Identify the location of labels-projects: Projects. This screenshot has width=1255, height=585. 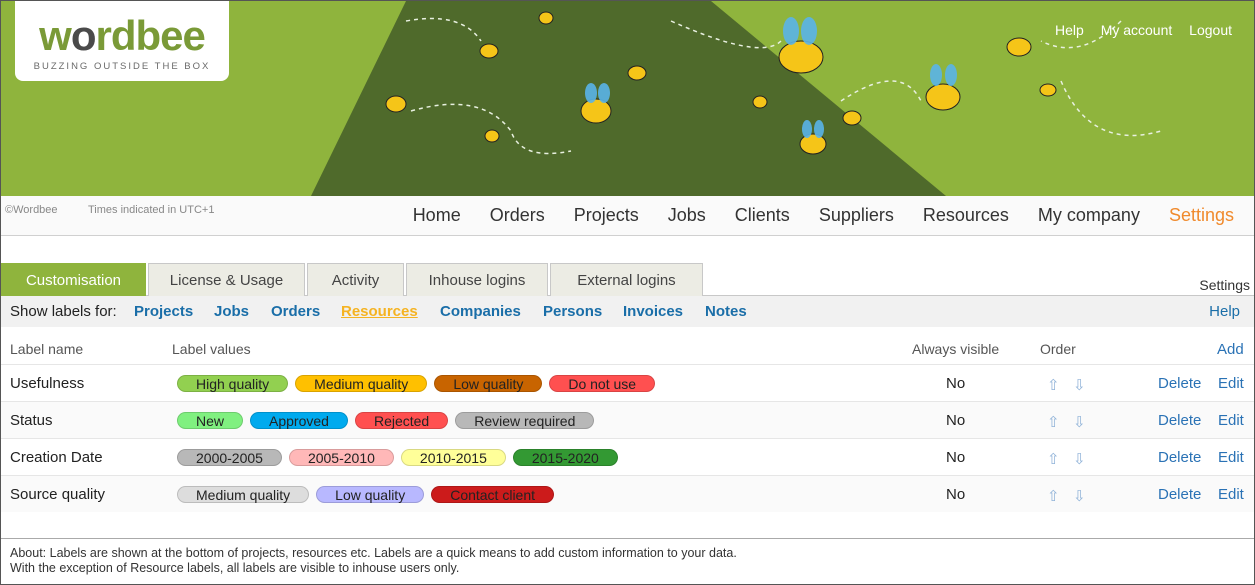
(164, 311).